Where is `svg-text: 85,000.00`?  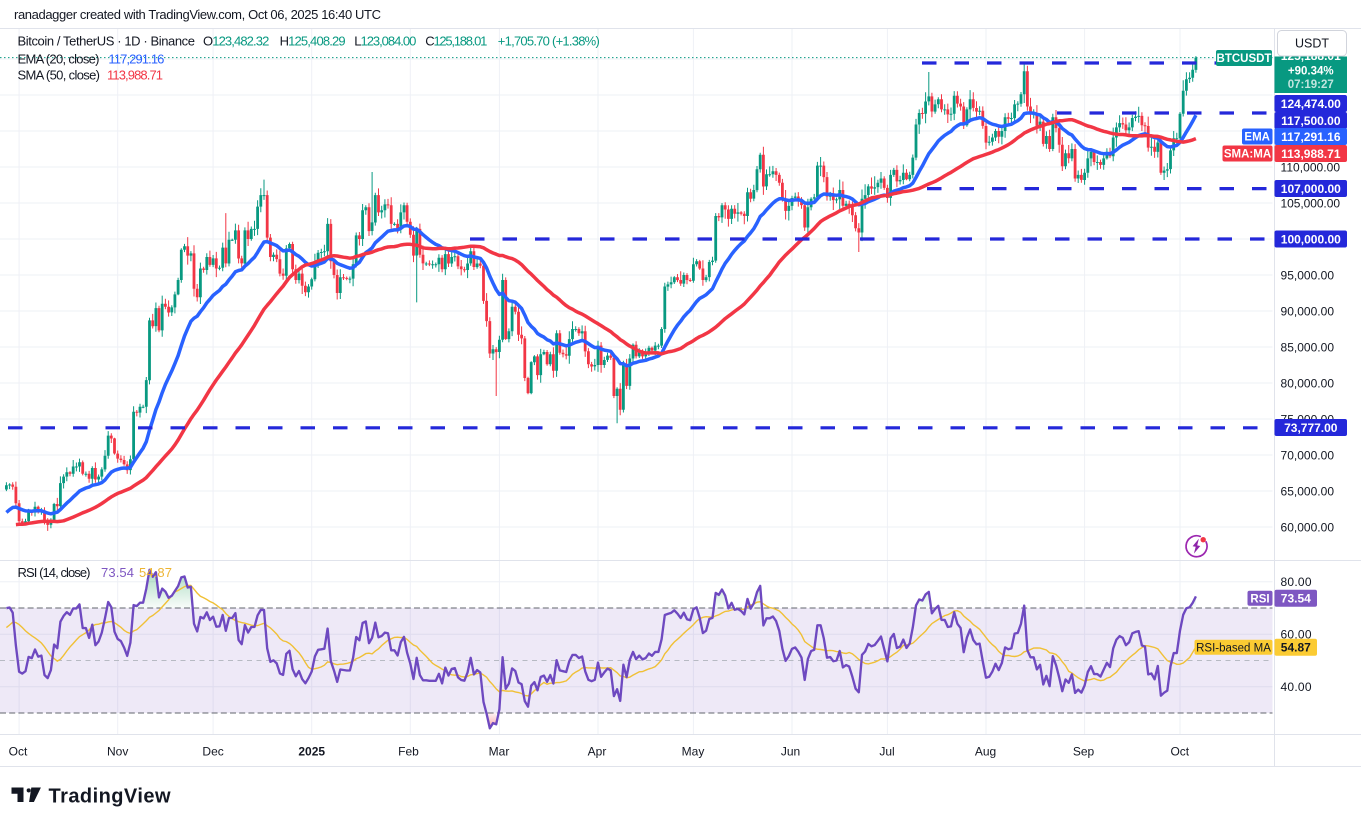
svg-text: 85,000.00 is located at coordinates (1308, 347).